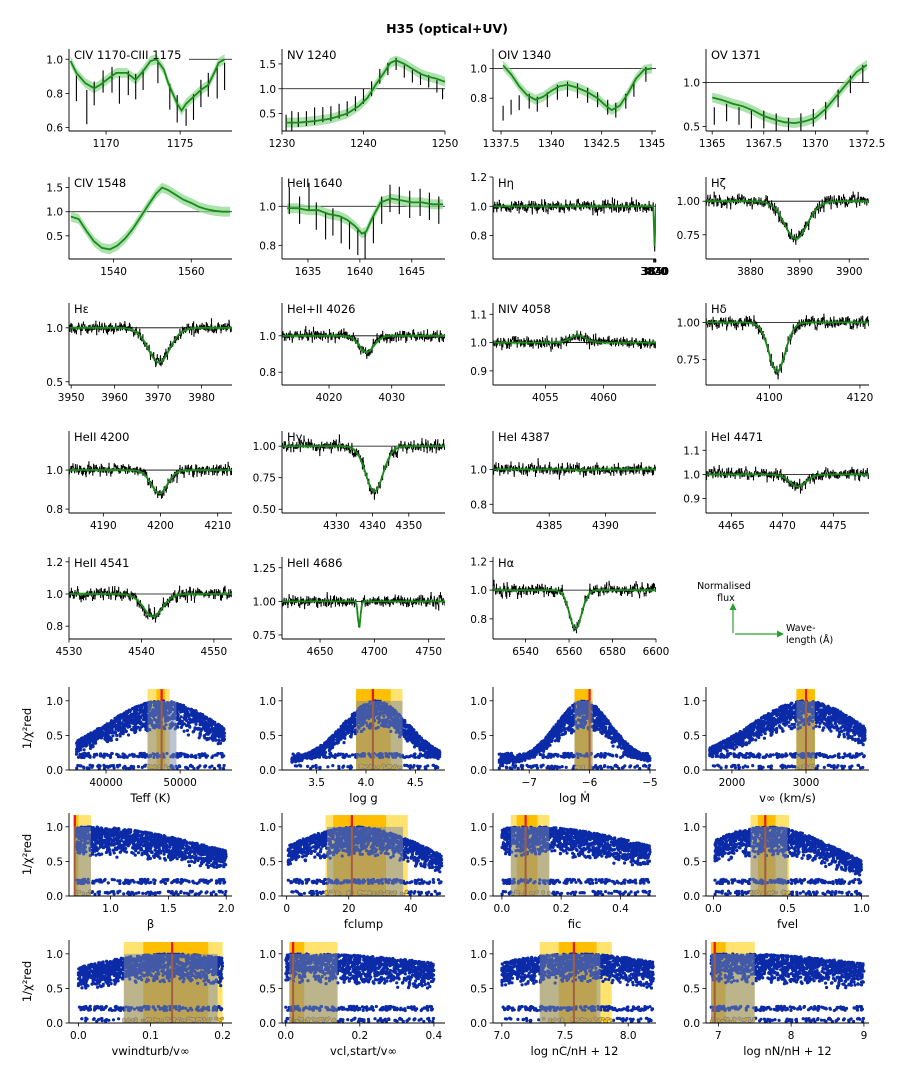  Describe the element at coordinates (372, 526) in the screenshot. I see `x-tick-label: 4340` at that location.